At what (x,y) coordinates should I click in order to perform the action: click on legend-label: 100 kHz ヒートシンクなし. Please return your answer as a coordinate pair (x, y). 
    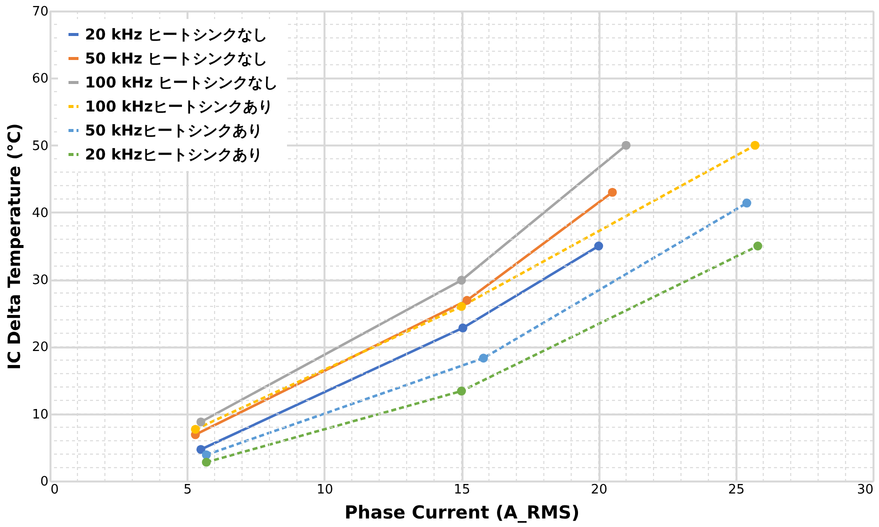
    Looking at the image, I should click on (181, 83).